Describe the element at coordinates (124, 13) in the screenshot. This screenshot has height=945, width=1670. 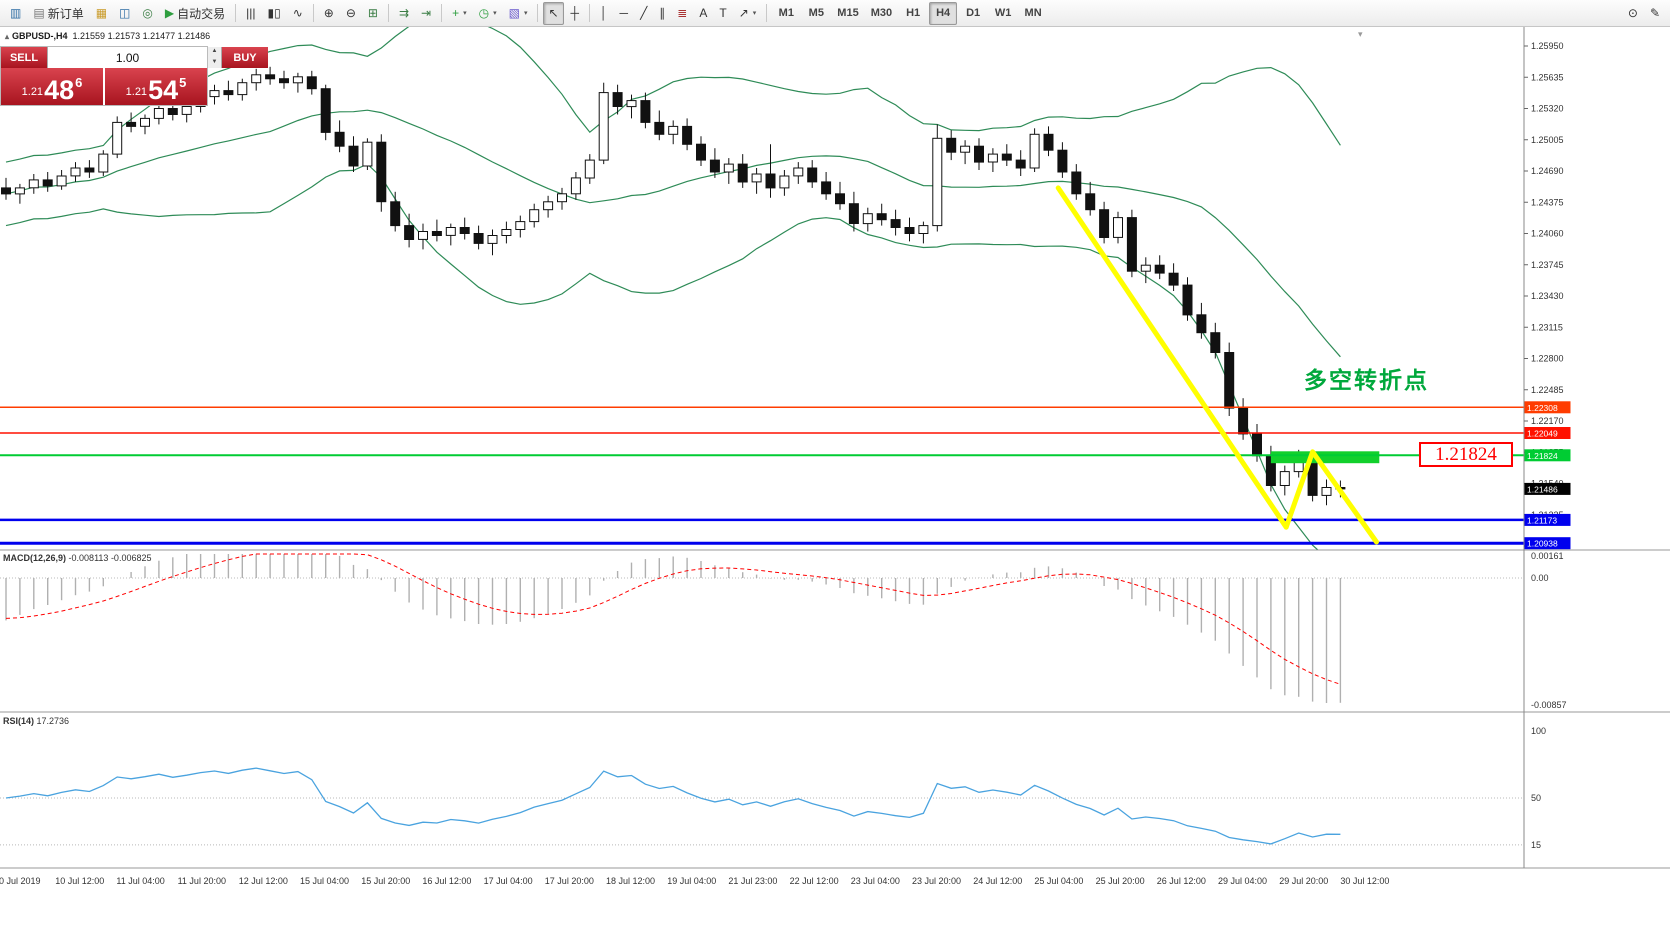
I see `market-watch-icon: ◫` at that location.